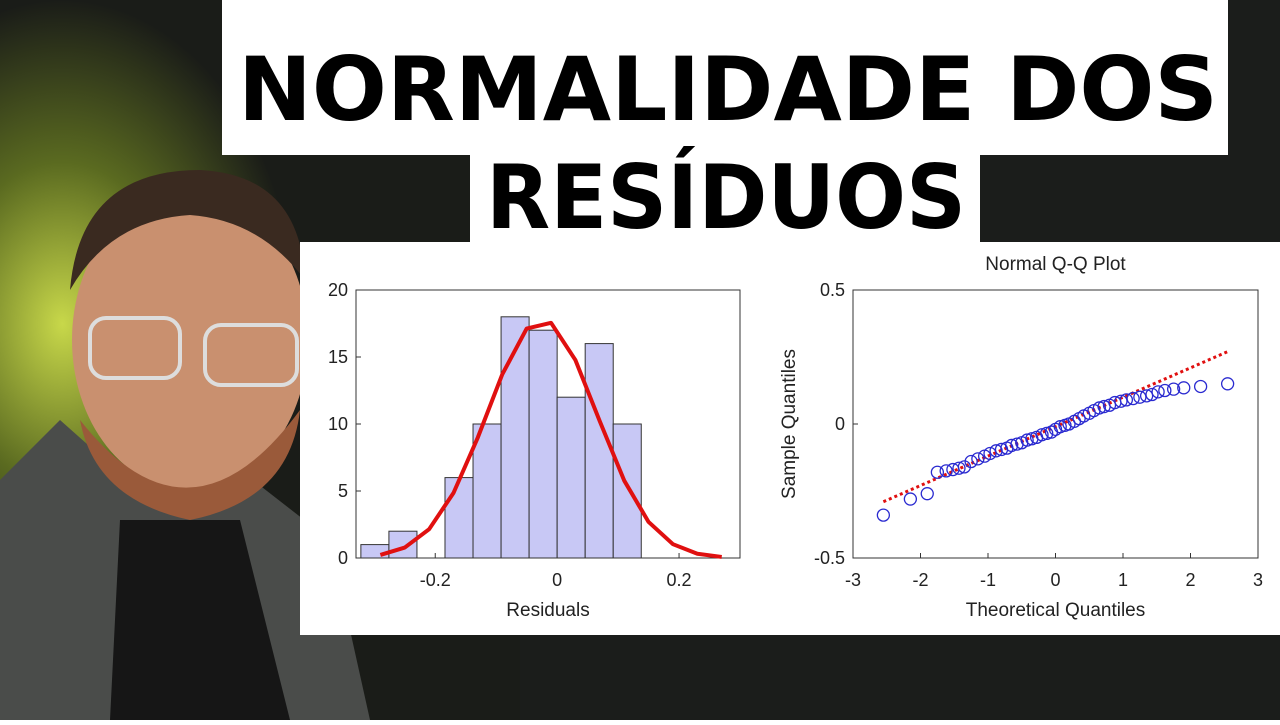 The height and width of the screenshot is (725, 1280). I want to click on density-curve, so click(550, 439).